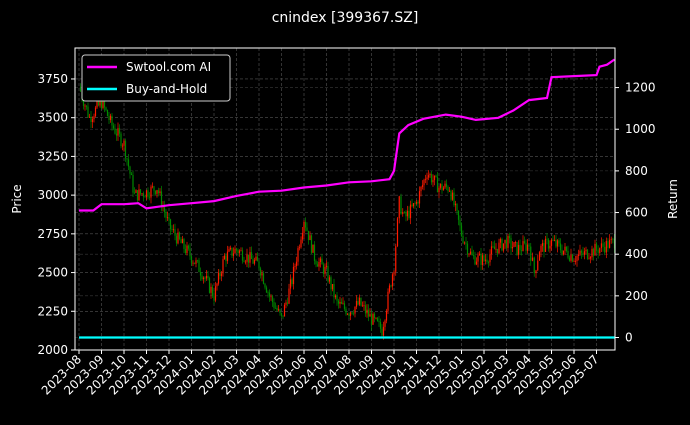 The height and width of the screenshot is (425, 690). I want to click on y-tick-label: 2750, so click(52, 234).